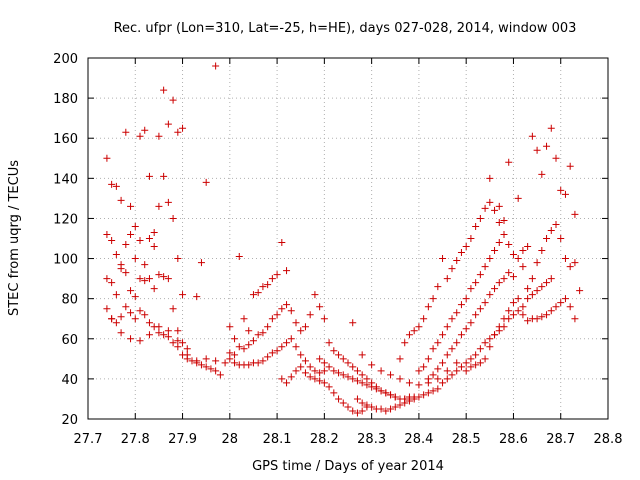 This screenshot has height=480, width=640. I want to click on y-tick-label: 80, so click(69, 300).